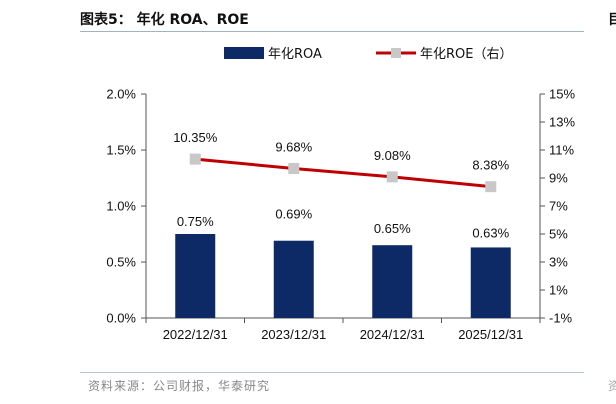 This screenshot has height=404, width=616. Describe the element at coordinates (295, 54) in the screenshot. I see `legend-roa-label: 年化ROA` at that location.